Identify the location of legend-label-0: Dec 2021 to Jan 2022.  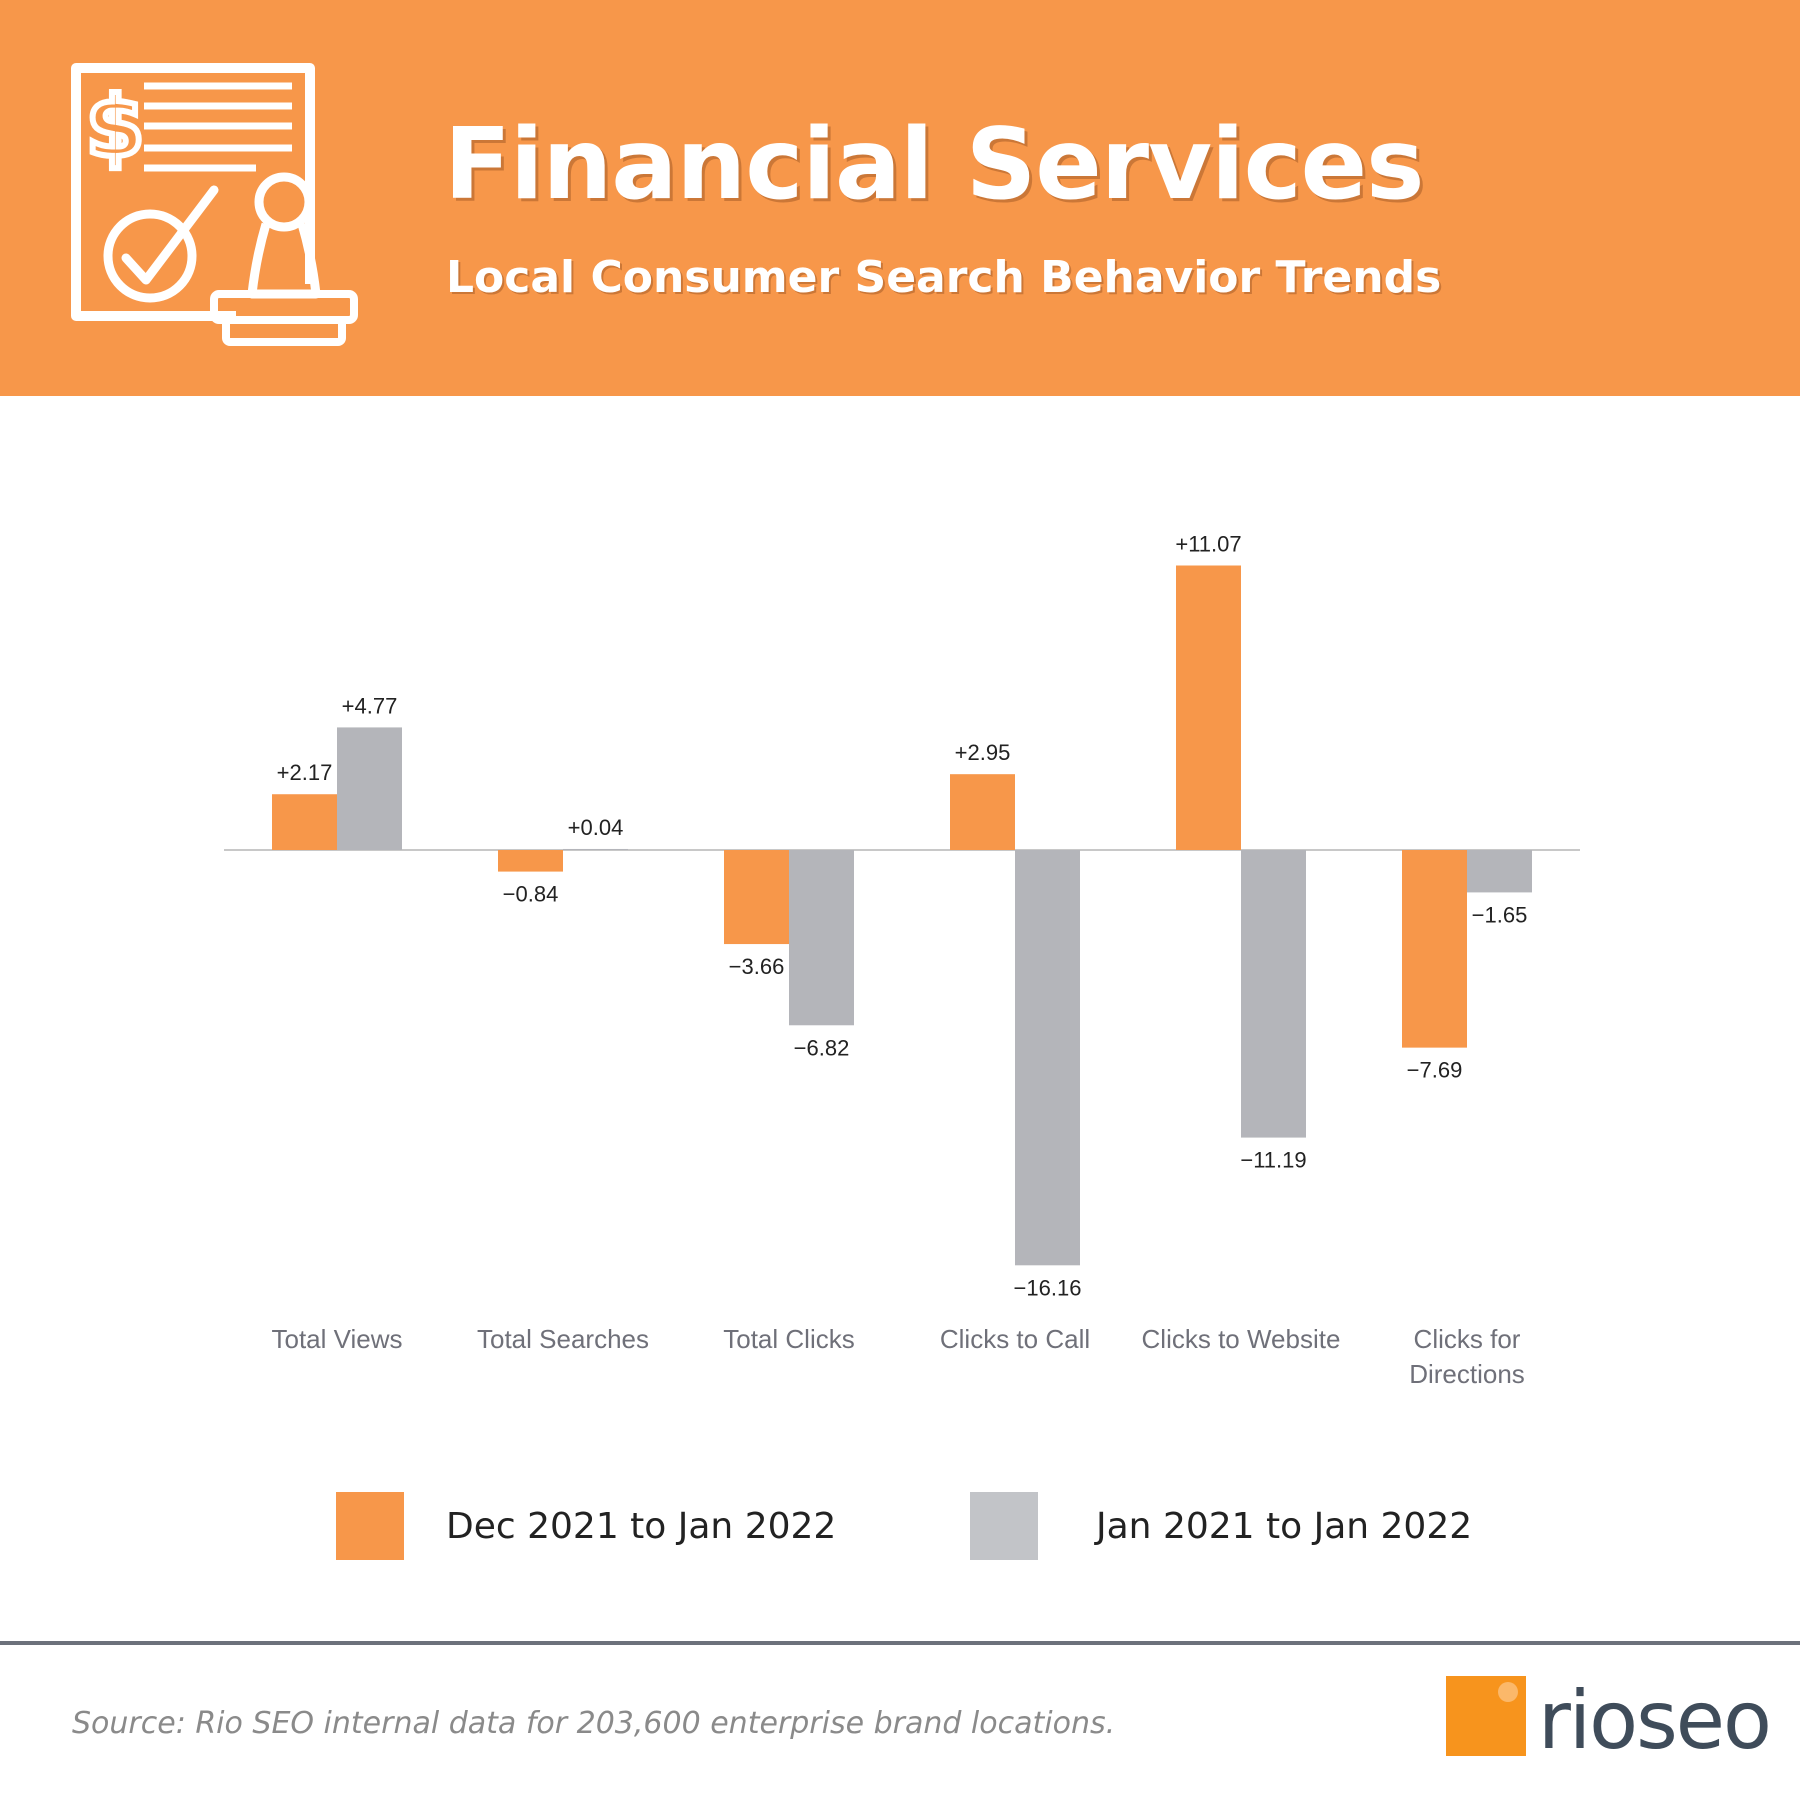
(641, 1526).